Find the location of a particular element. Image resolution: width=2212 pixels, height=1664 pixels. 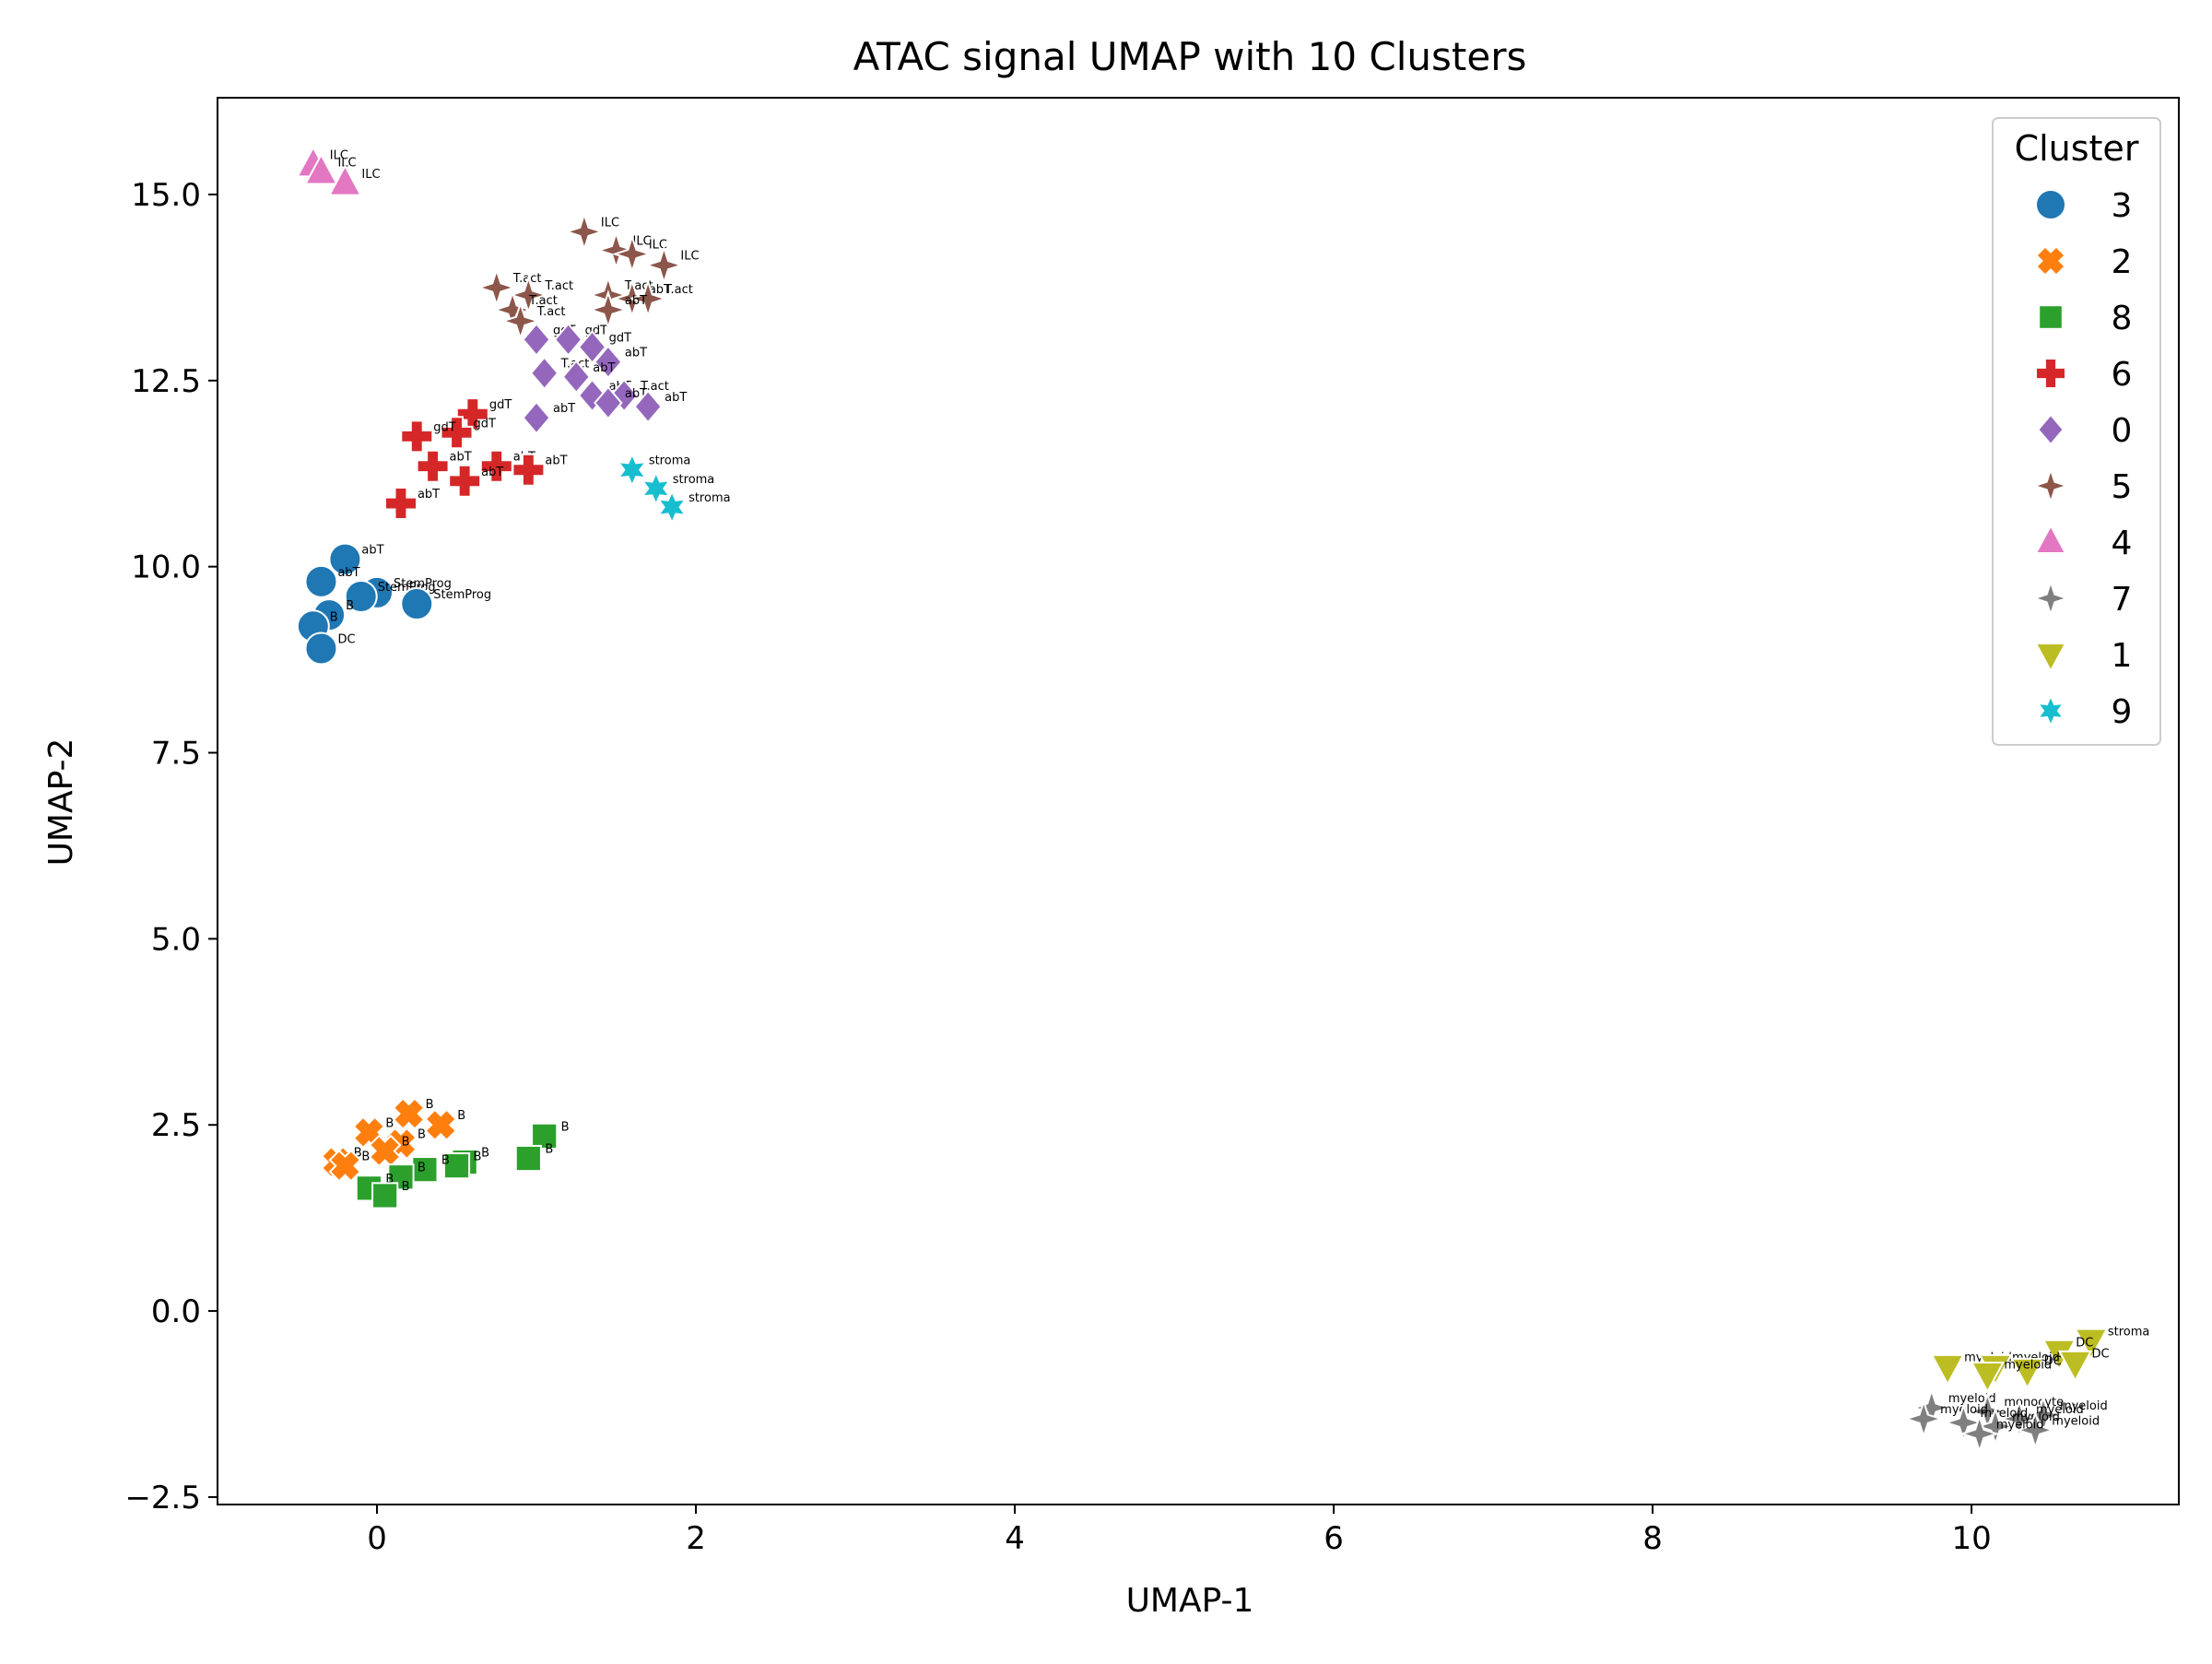

legend-label: 9 is located at coordinates (2122, 712).